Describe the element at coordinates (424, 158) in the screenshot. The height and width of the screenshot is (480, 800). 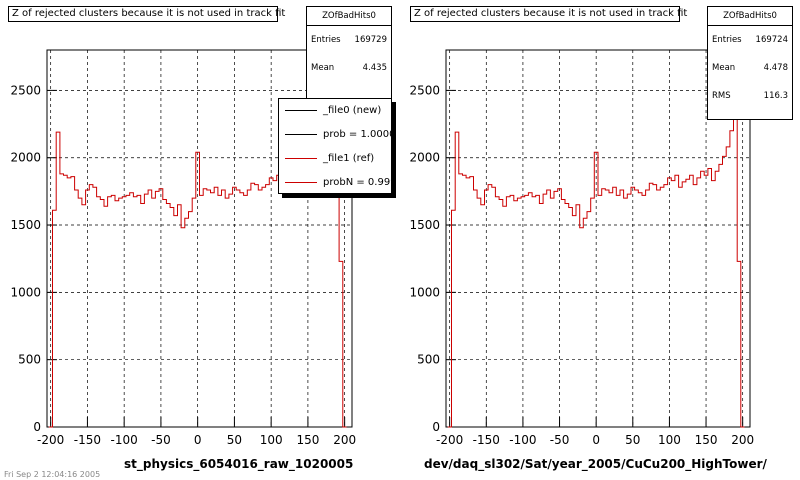
I see `right-y-tick-label-4: 2000` at that location.